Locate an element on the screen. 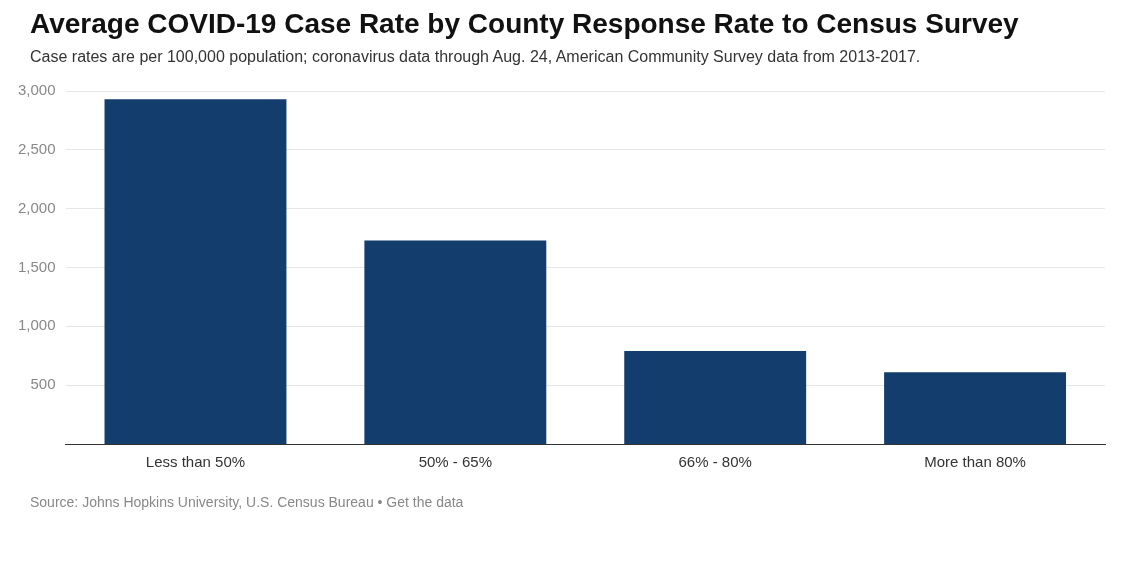 This screenshot has height=583, width=1129. x-tick-label: Less than 50% is located at coordinates (195, 462).